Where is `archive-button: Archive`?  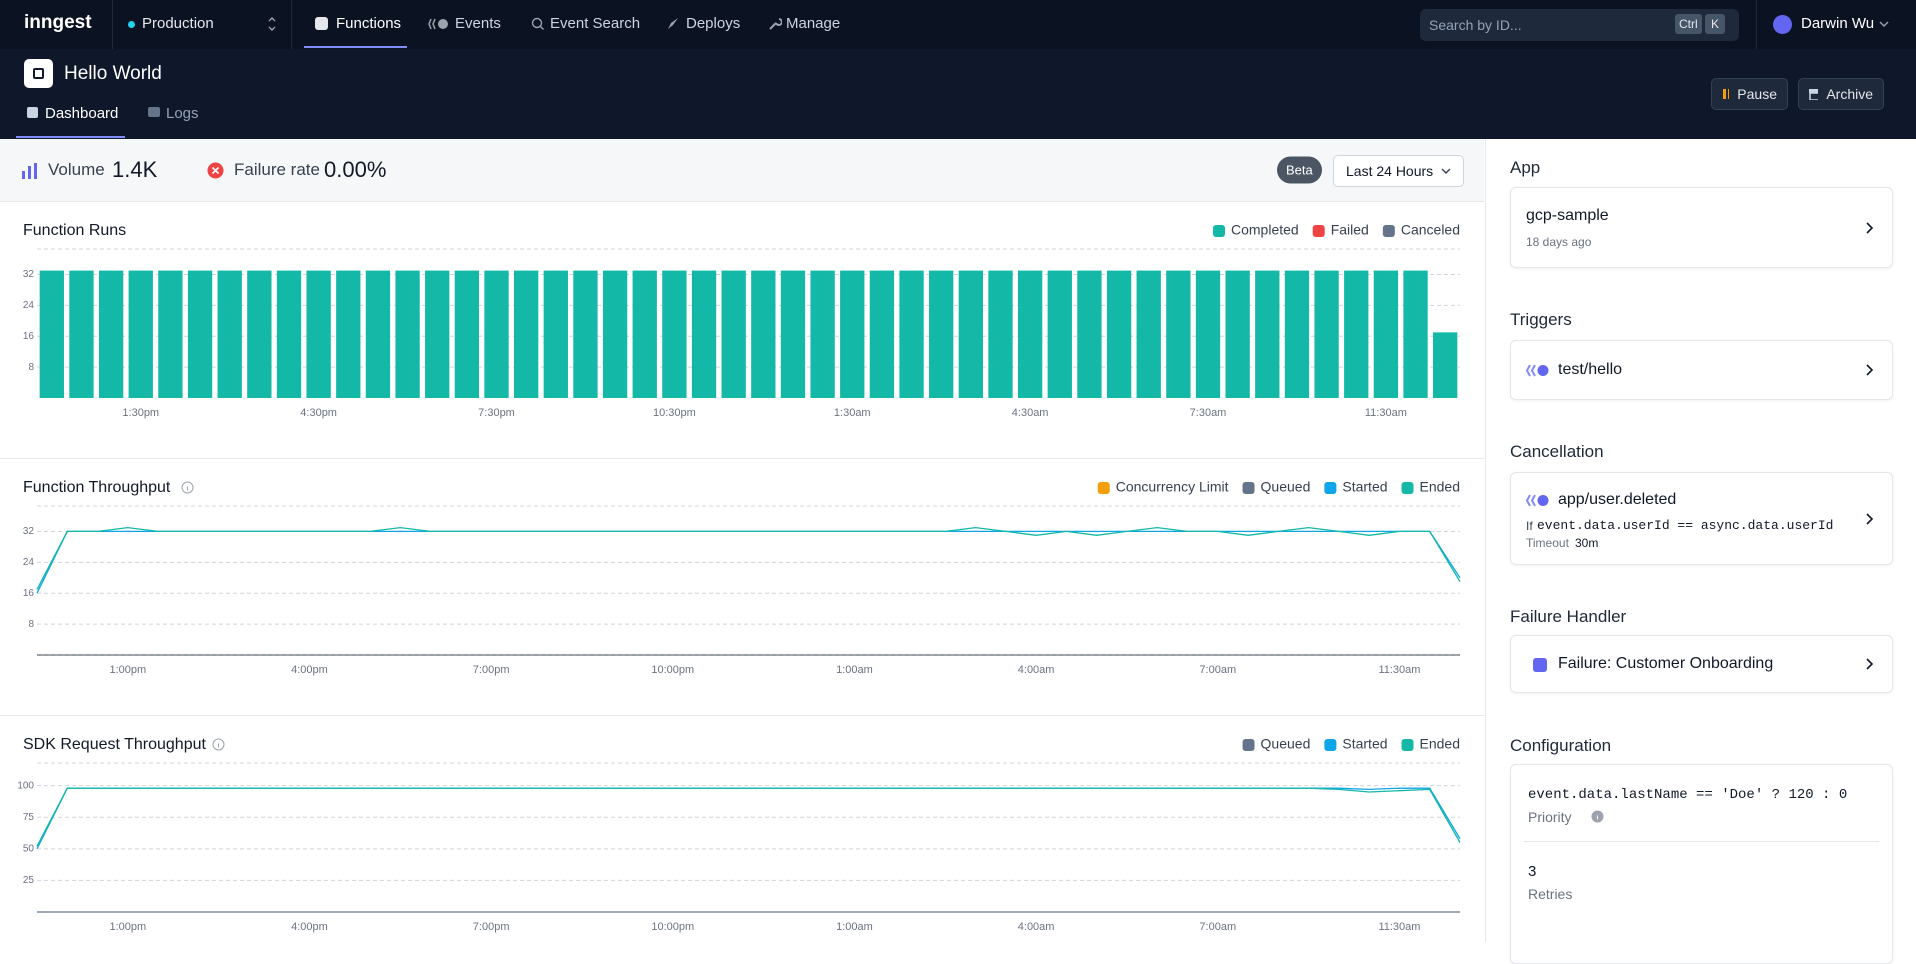 archive-button: Archive is located at coordinates (1841, 94).